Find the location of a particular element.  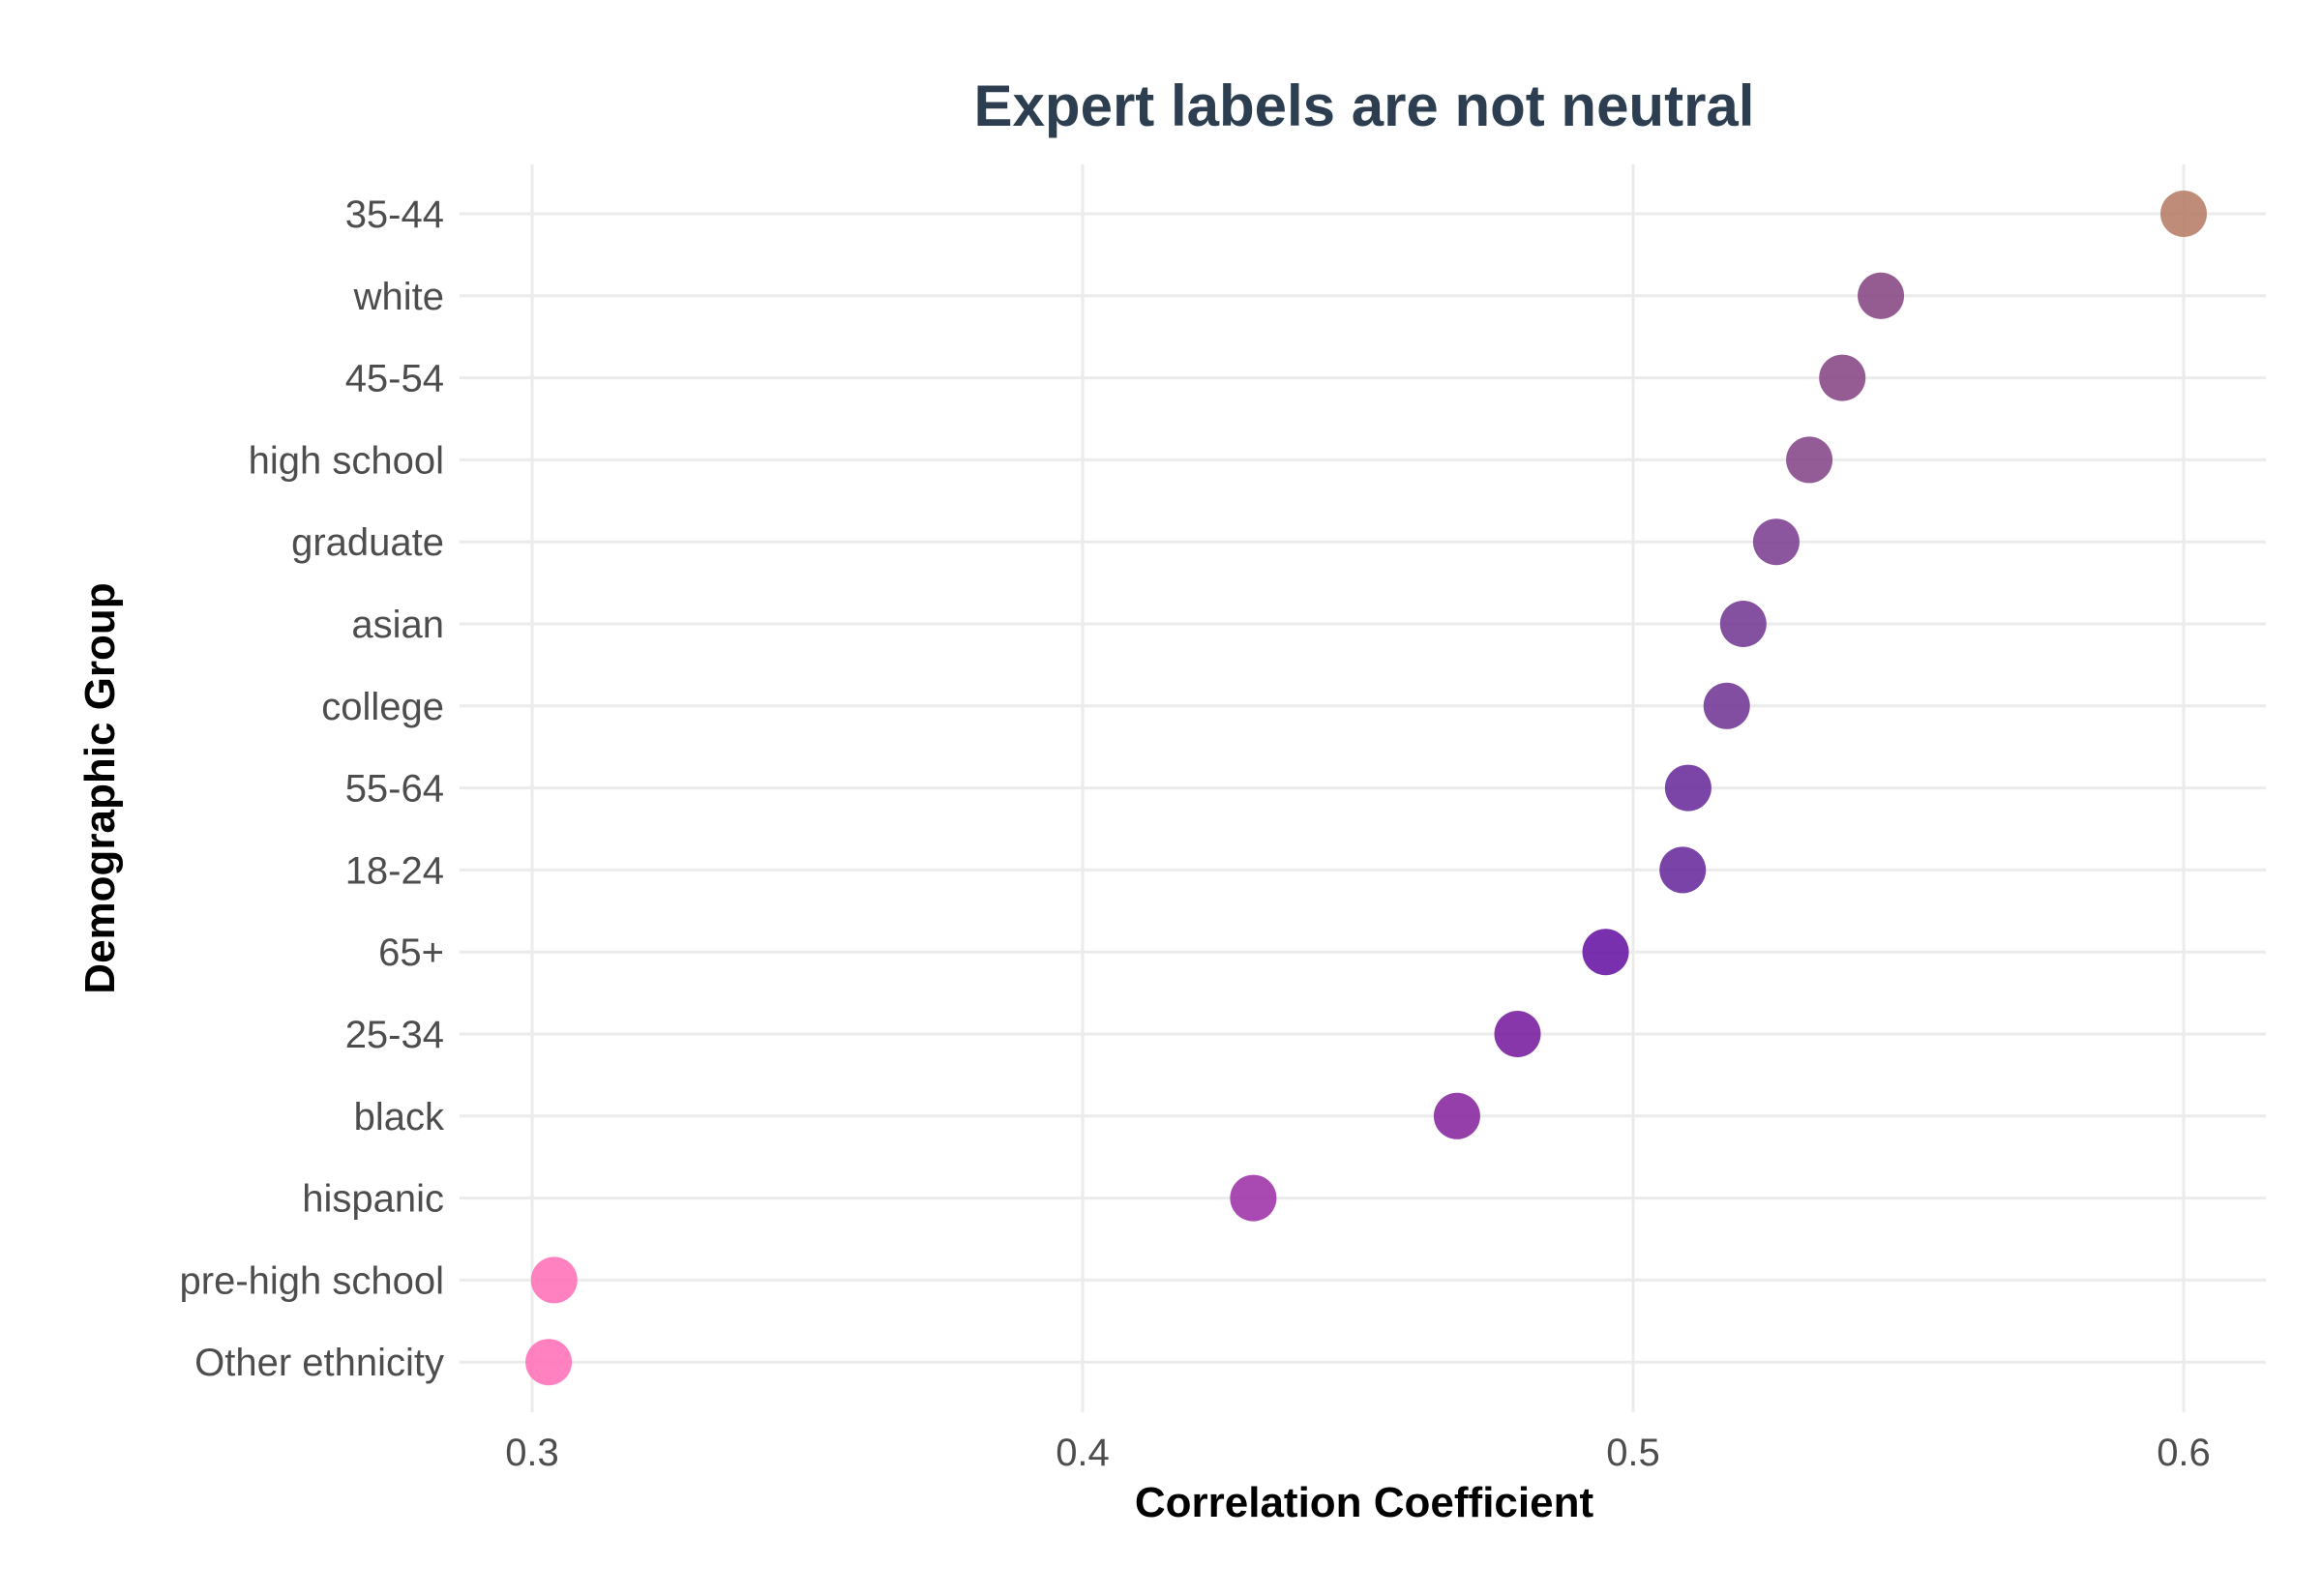

y-tick-label: 55-64 is located at coordinates (394, 789).